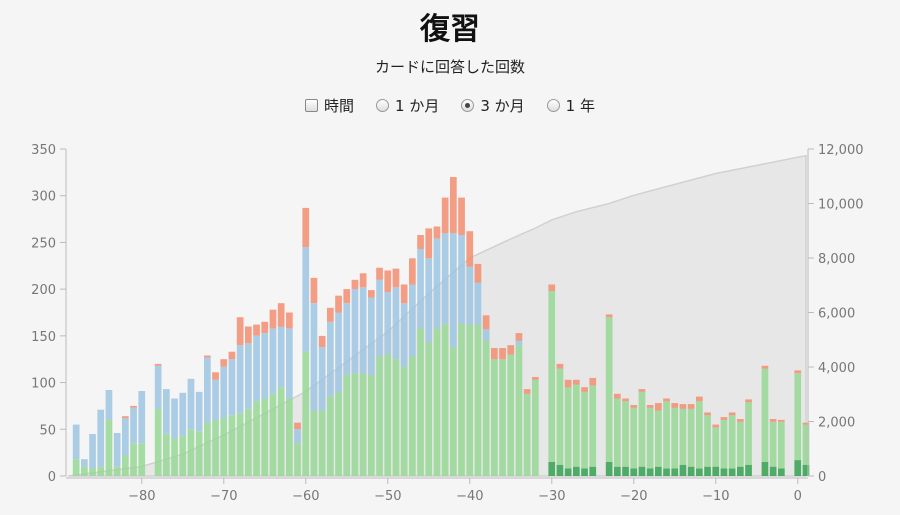 The width and height of the screenshot is (900, 515). I want to click on radio-3-months: 3 か月, so click(493, 105).